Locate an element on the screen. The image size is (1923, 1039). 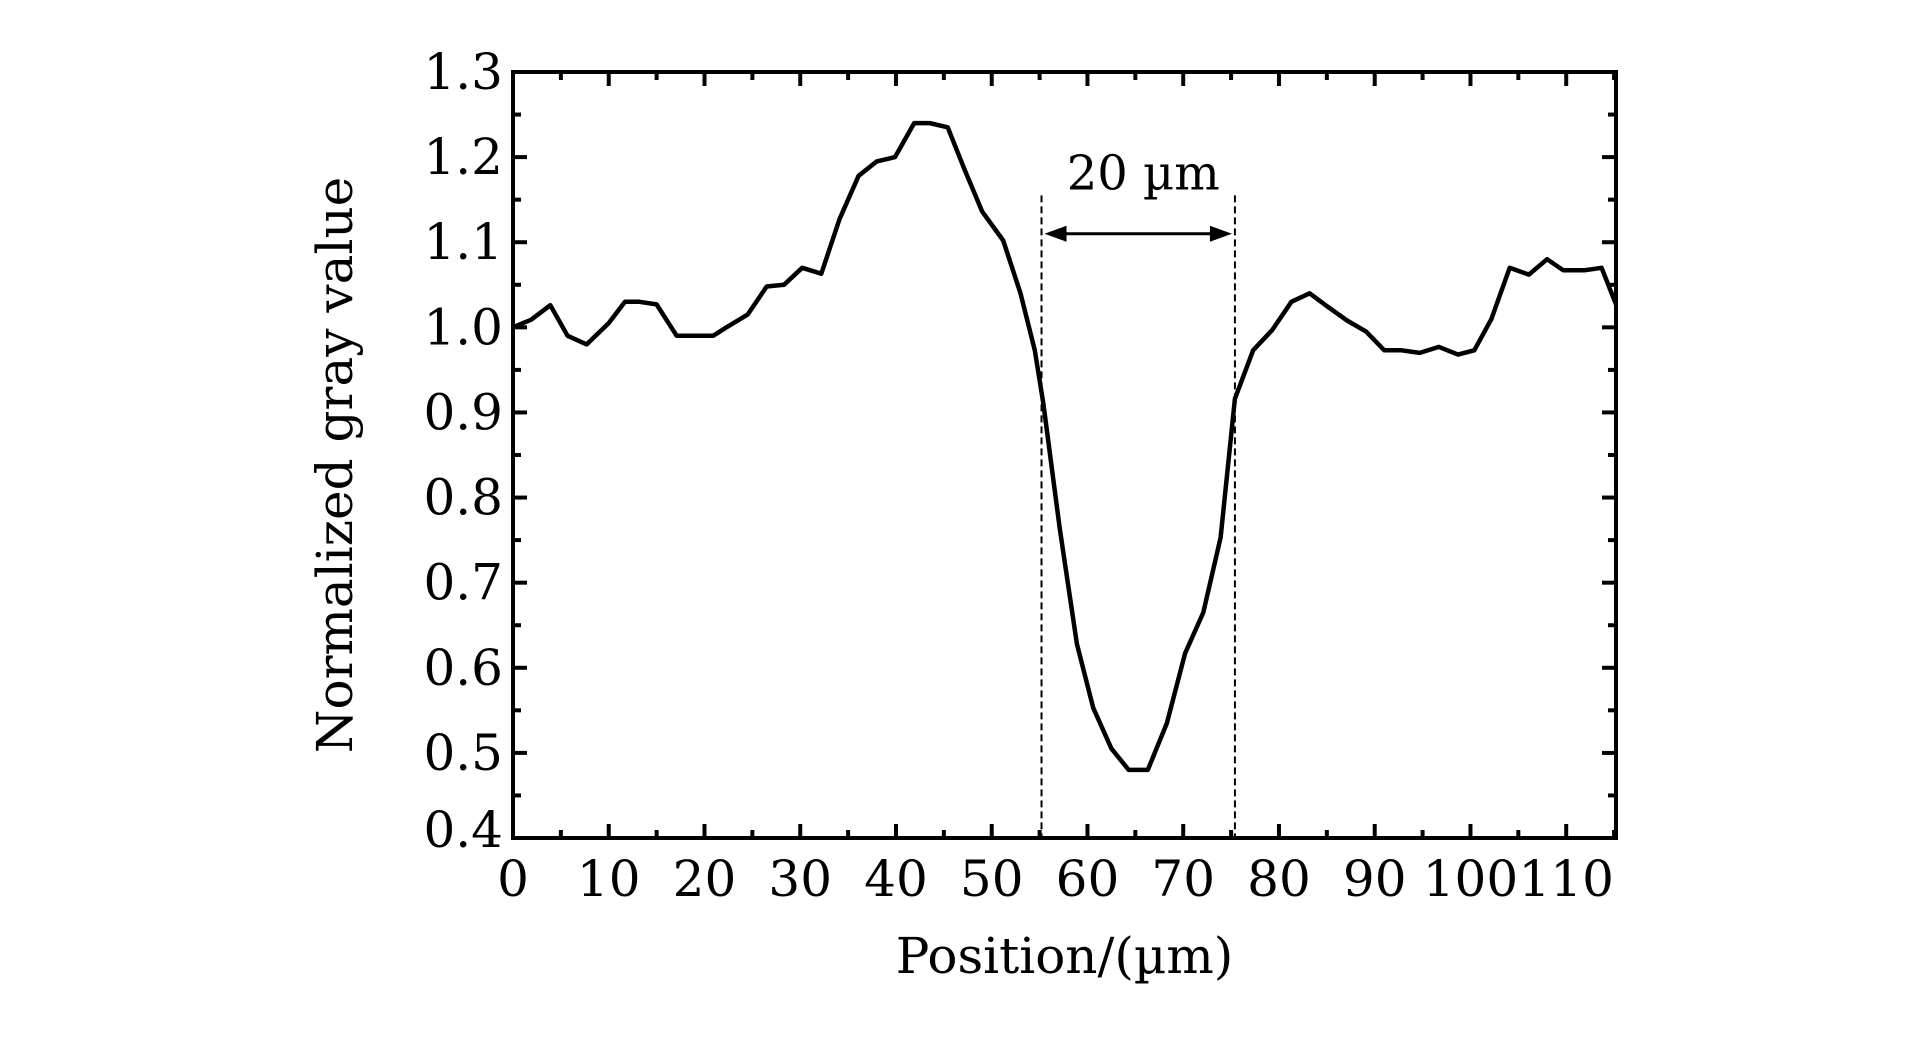
x-tick-label: 80 is located at coordinates (1279, 879).